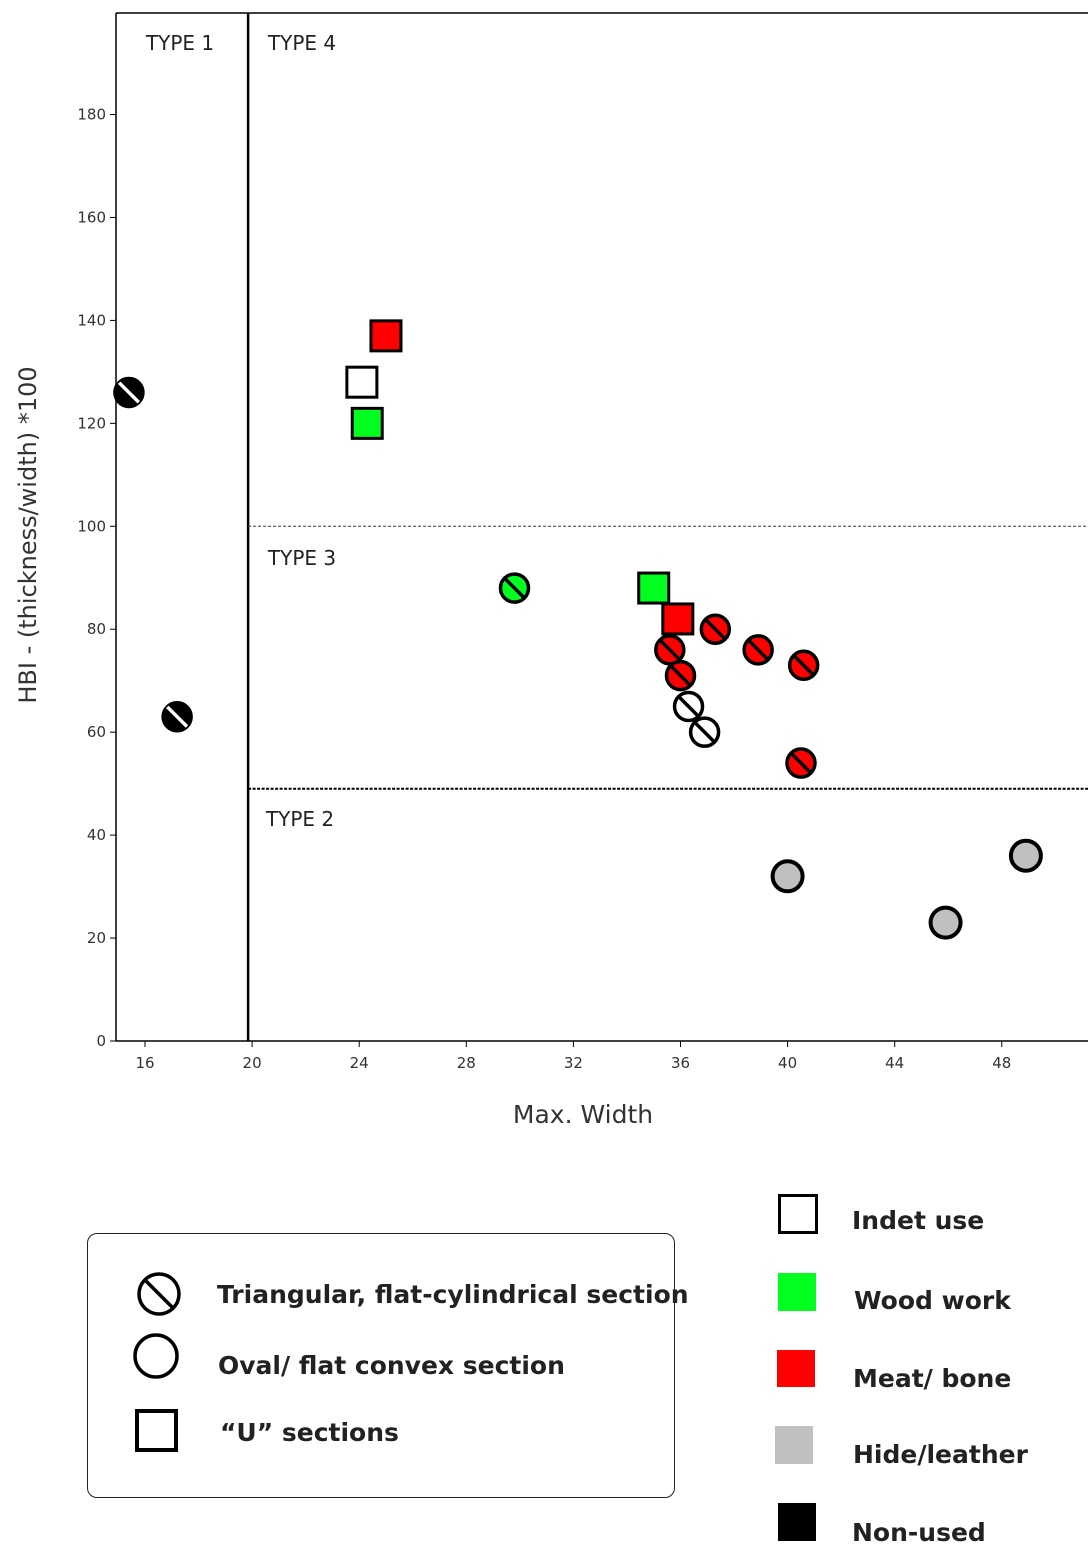 The image size is (1088, 1547). I want to click on region-label: TYPE 3, so click(301, 558).